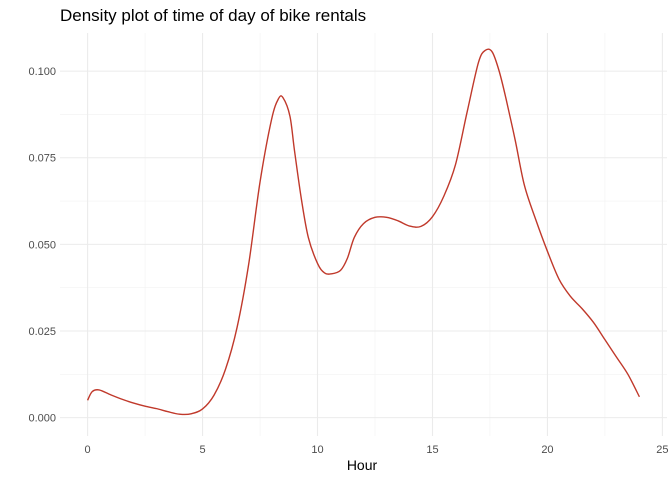 The height and width of the screenshot is (480, 672). Describe the element at coordinates (362, 465) in the screenshot. I see `x-axis-title: Hour` at that location.